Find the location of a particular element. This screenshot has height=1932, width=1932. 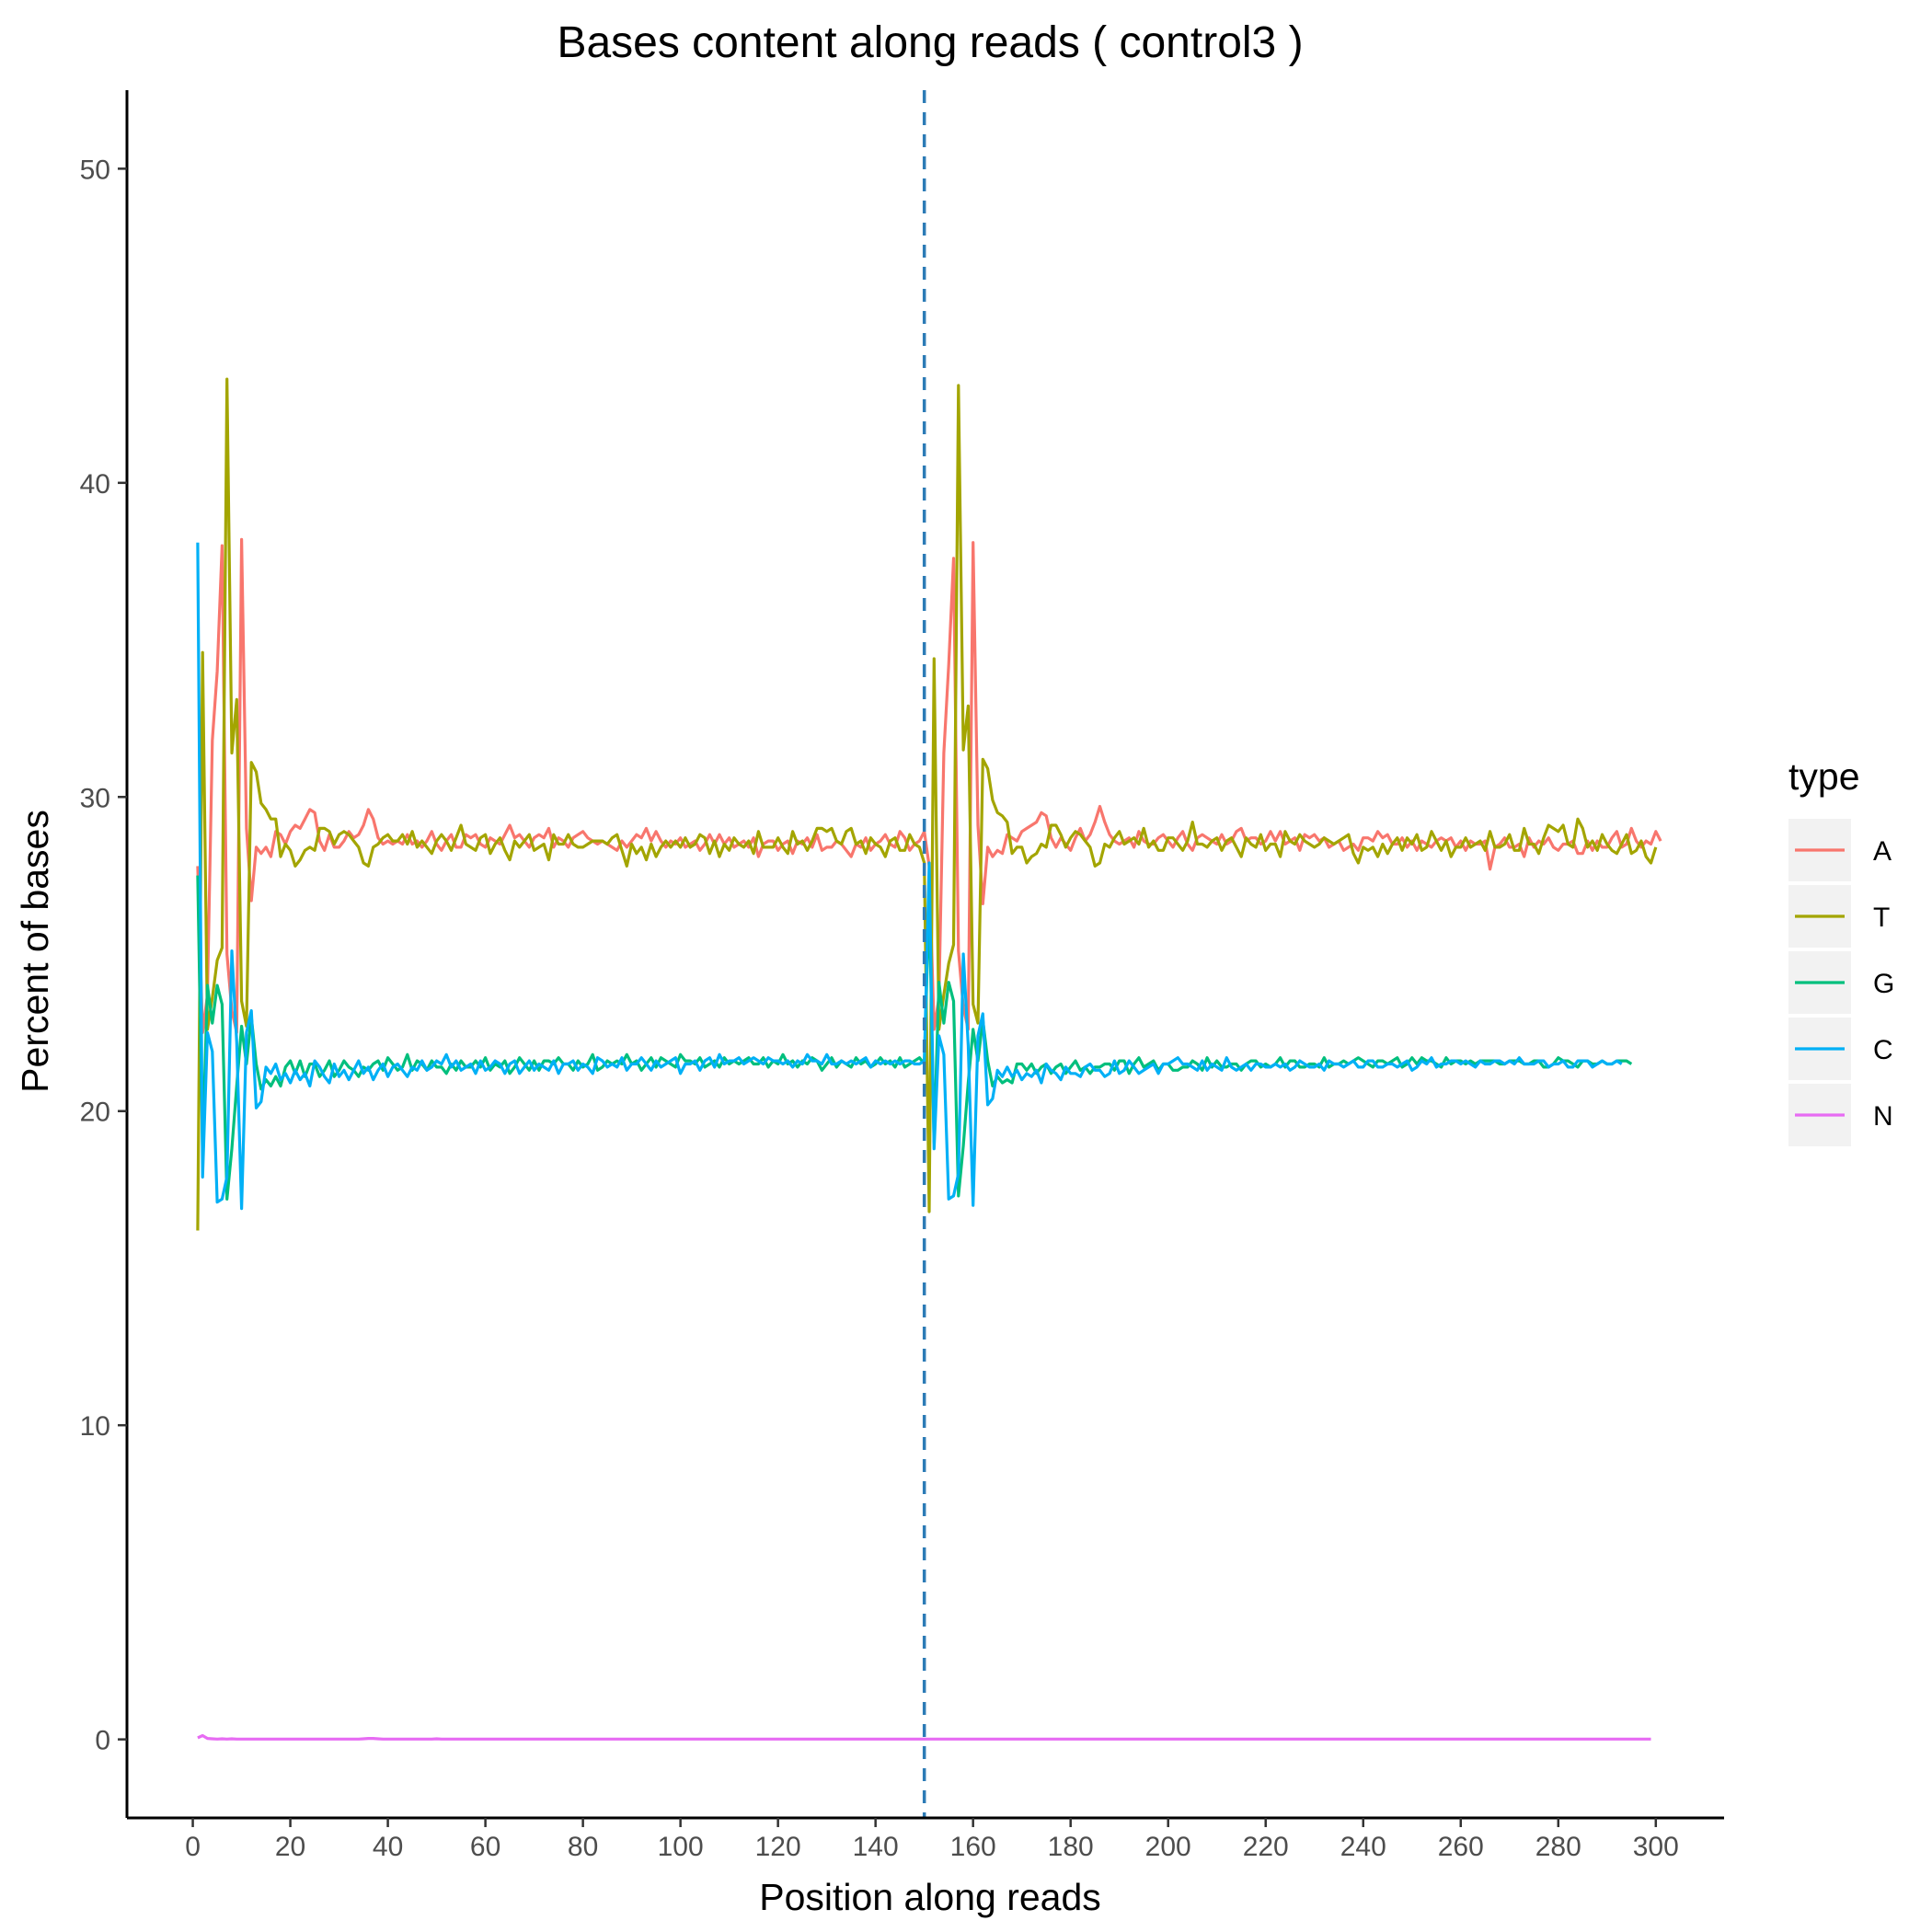

legend-label-N: N is located at coordinates (1883, 1116).